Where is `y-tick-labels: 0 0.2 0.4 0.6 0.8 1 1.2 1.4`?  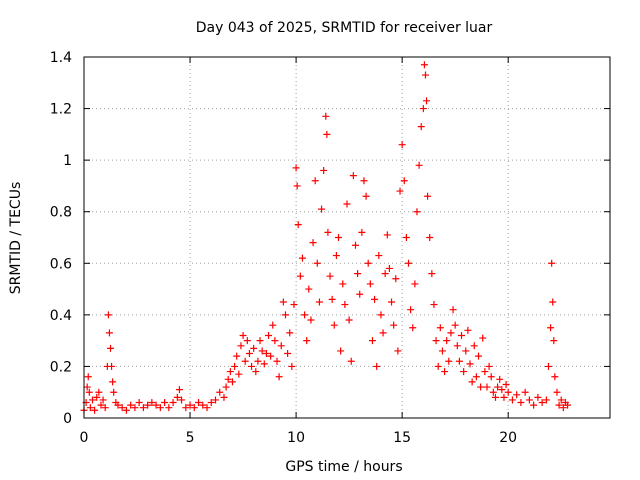
y-tick-labels: 0 0.2 0.4 0.6 0.8 1 1.2 1.4 is located at coordinates (61, 238).